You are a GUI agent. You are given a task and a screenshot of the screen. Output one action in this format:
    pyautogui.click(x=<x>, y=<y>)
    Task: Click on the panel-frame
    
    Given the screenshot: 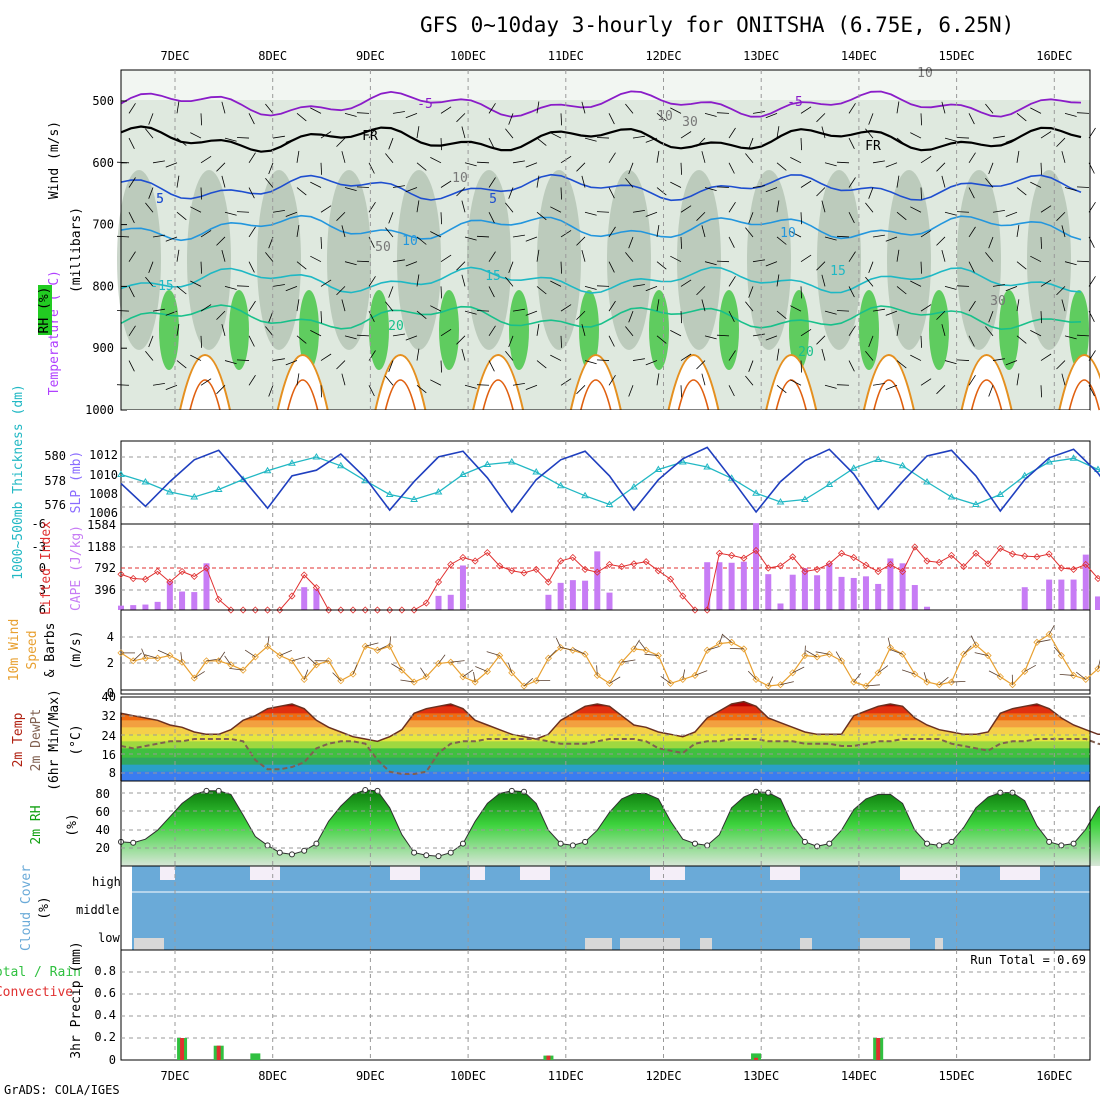 What is the action you would take?
    pyautogui.click(x=605, y=652)
    